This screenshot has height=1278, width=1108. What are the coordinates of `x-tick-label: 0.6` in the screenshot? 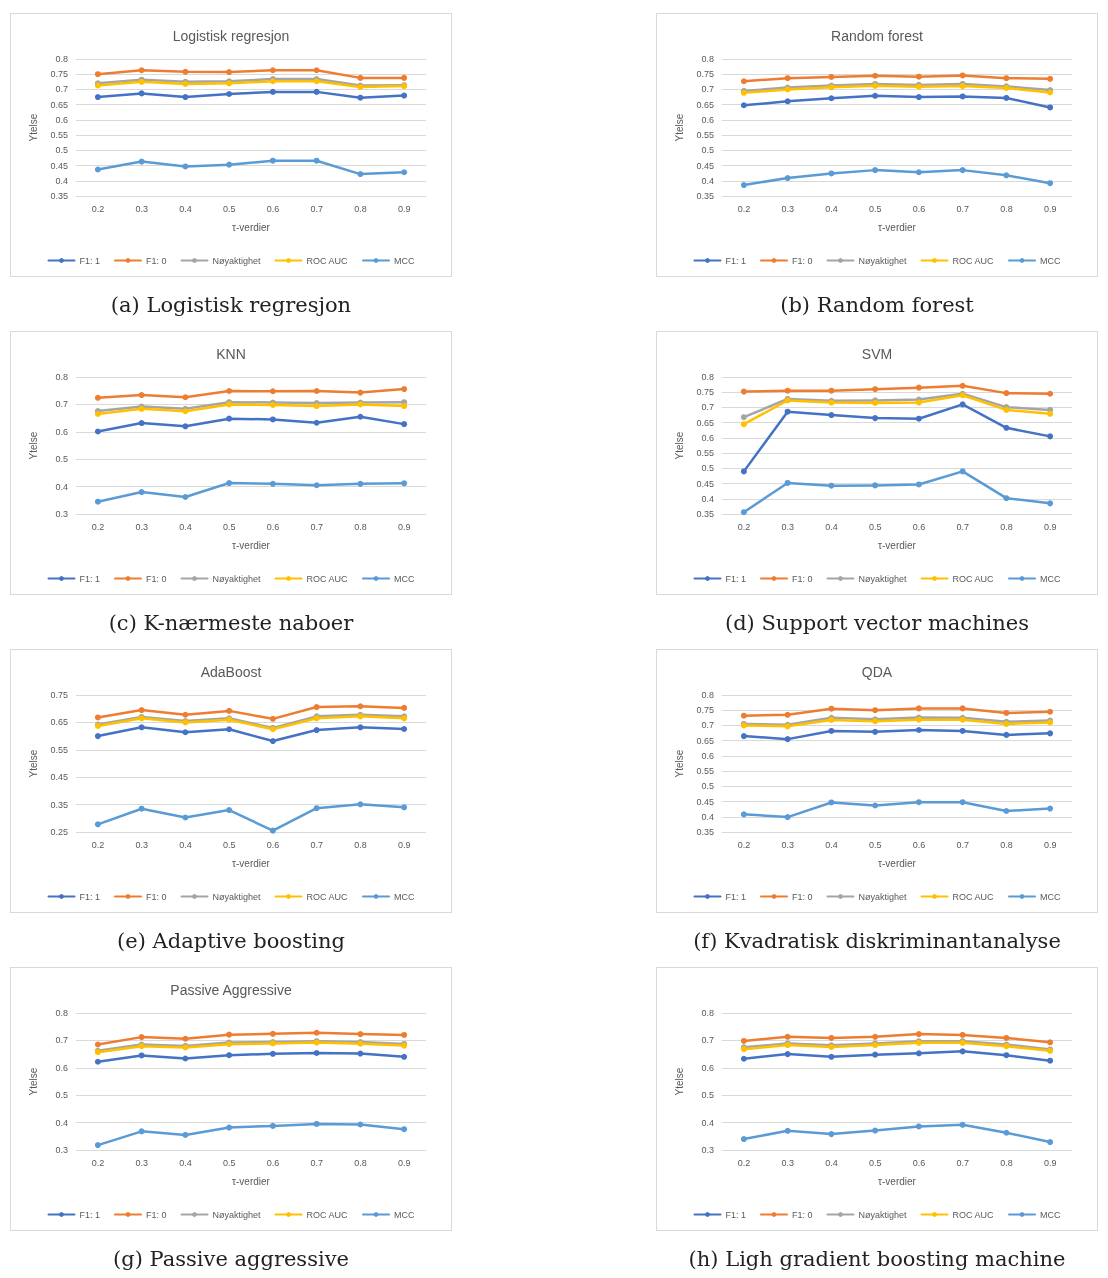 It's located at (919, 1162).